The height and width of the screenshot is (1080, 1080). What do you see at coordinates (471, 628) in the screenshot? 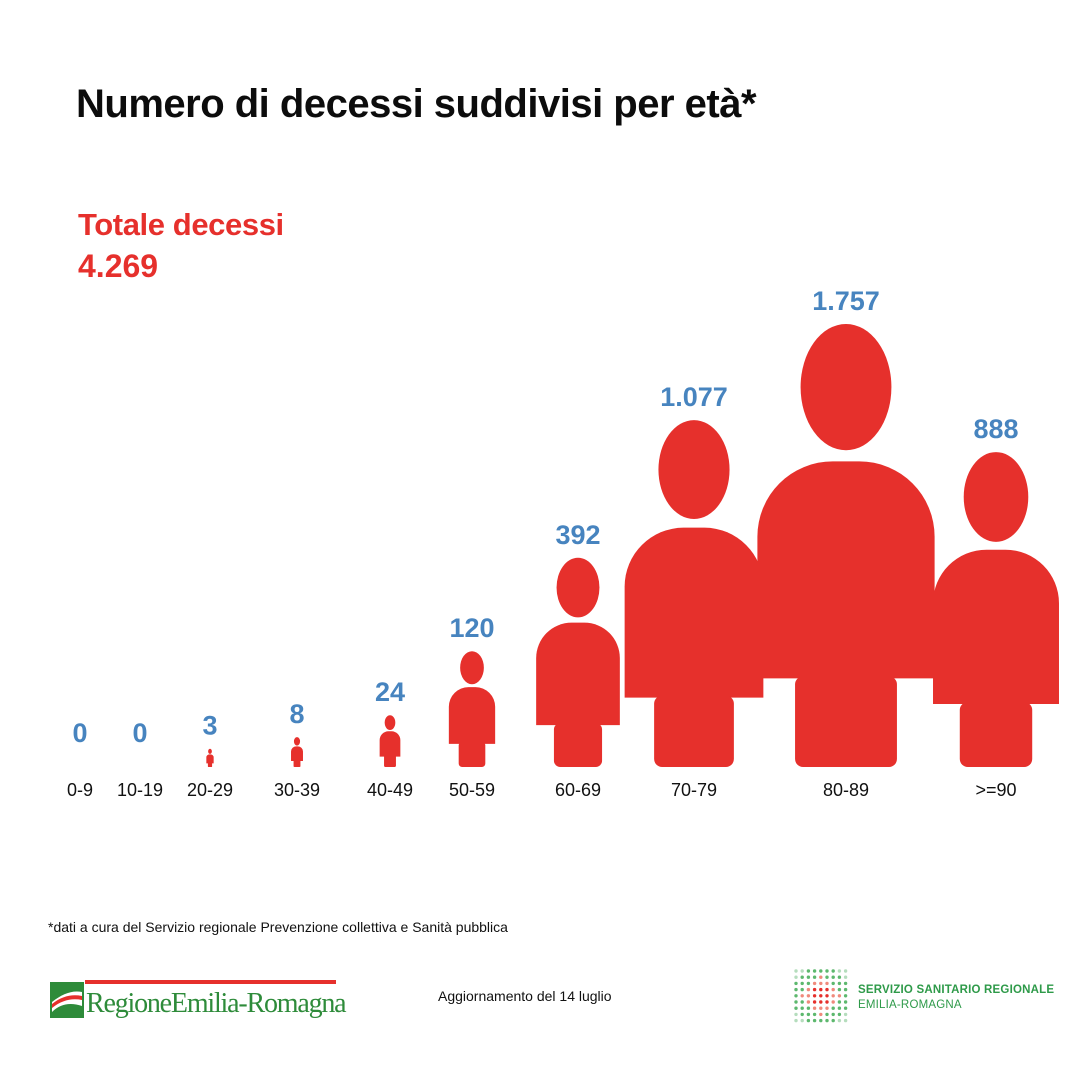
I see `value-label: 120` at bounding box center [471, 628].